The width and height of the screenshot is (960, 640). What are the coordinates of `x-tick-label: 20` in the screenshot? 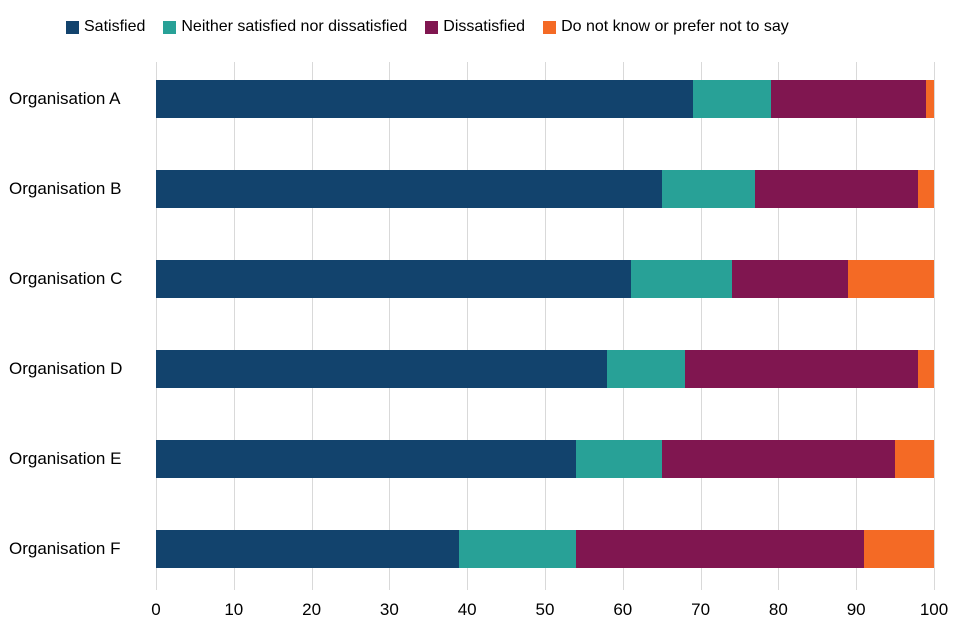 It's located at (312, 609).